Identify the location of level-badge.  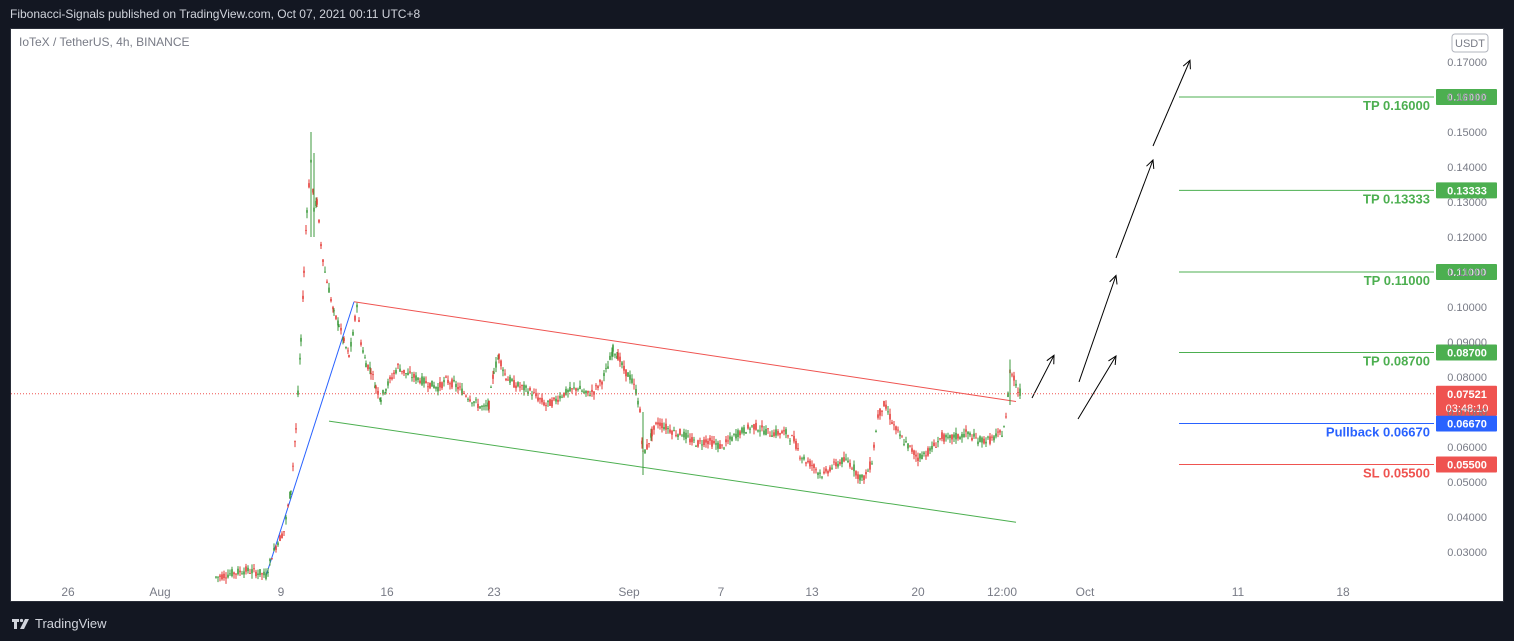
(1466, 464).